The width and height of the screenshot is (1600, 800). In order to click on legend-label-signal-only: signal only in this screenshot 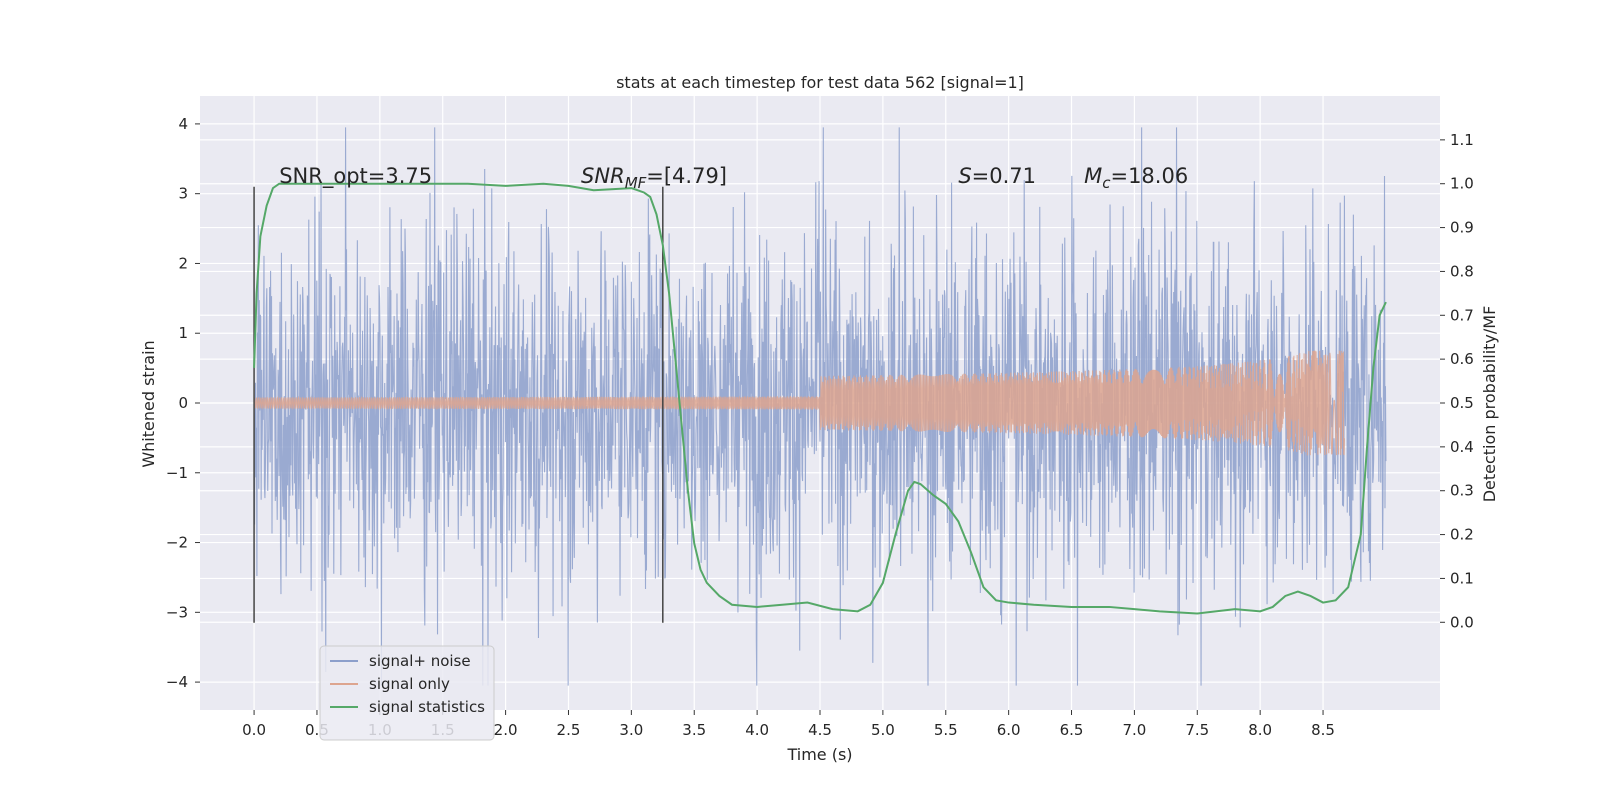, I will do `click(409, 684)`.